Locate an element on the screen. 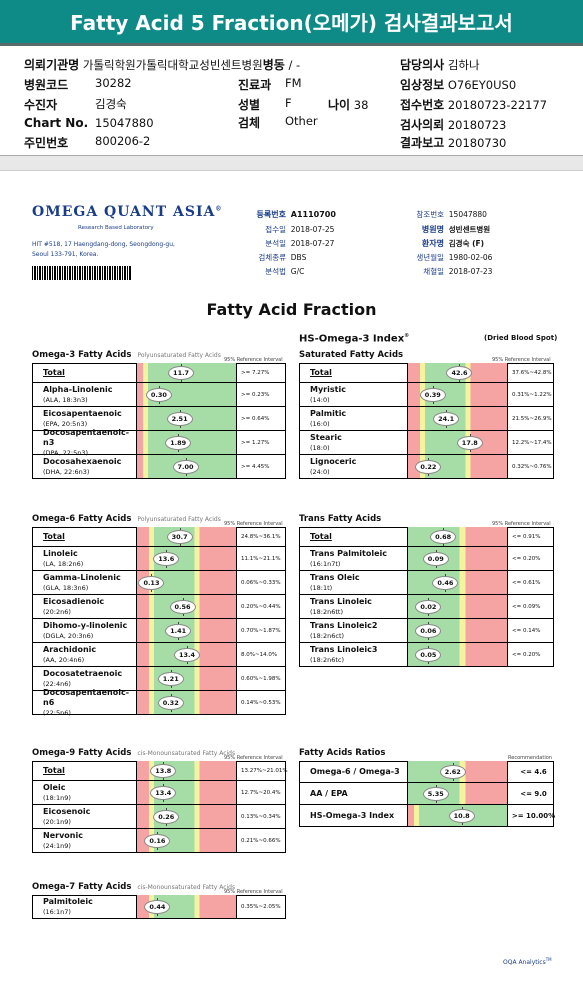  table-row: Myristic (14:0) 0.39 0.31%~1.22% is located at coordinates (426, 395).